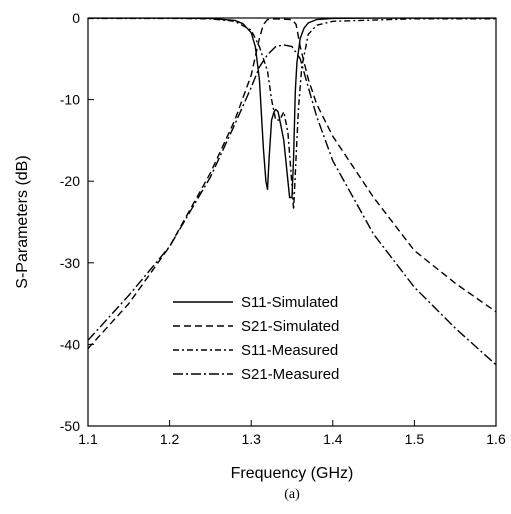 Image resolution: width=511 pixels, height=514 pixels. I want to click on x-axis-ticks: 1.1 1.2 1.3 1.4 1.5 1.6, so click(292, 433).